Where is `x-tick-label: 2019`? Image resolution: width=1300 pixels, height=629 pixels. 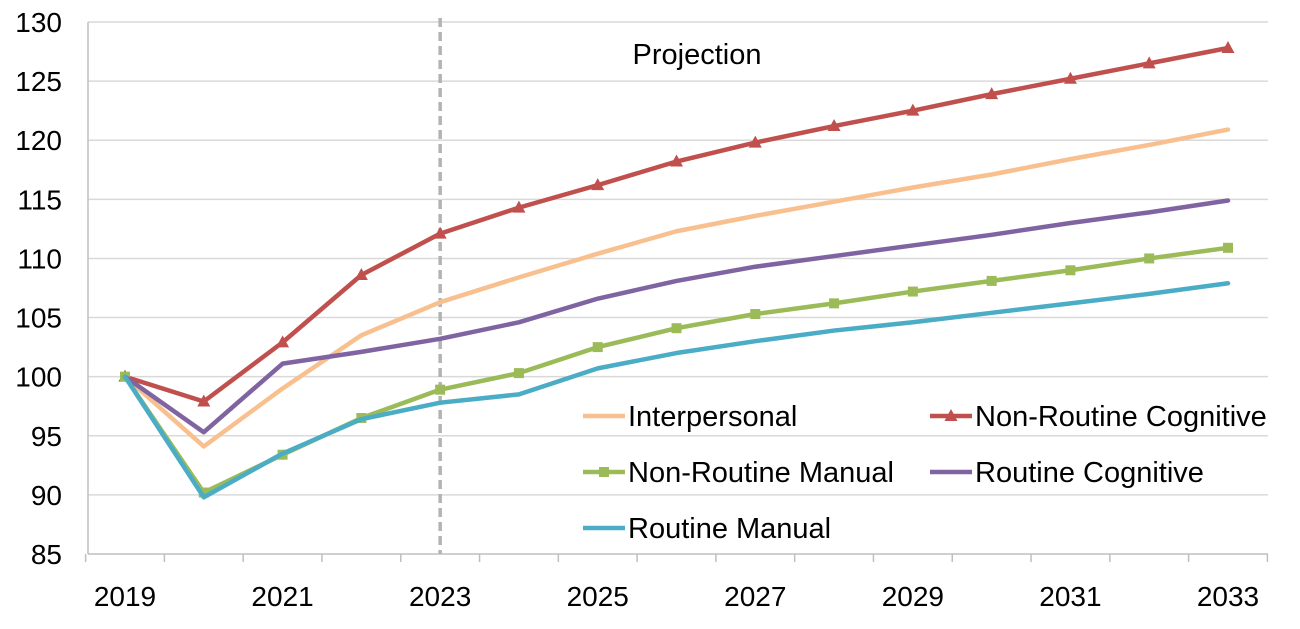 x-tick-label: 2019 is located at coordinates (125, 596).